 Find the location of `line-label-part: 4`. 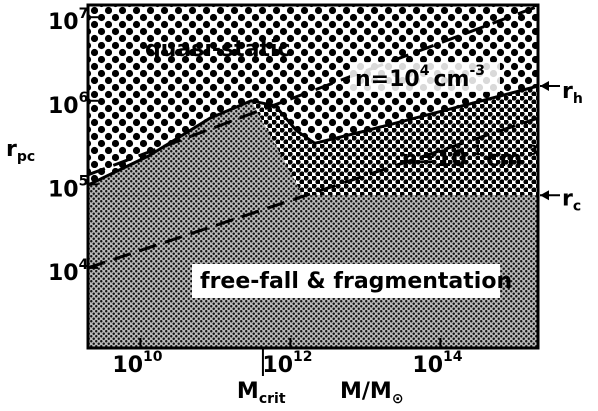

line-label-part: 4 is located at coordinates (425, 71).